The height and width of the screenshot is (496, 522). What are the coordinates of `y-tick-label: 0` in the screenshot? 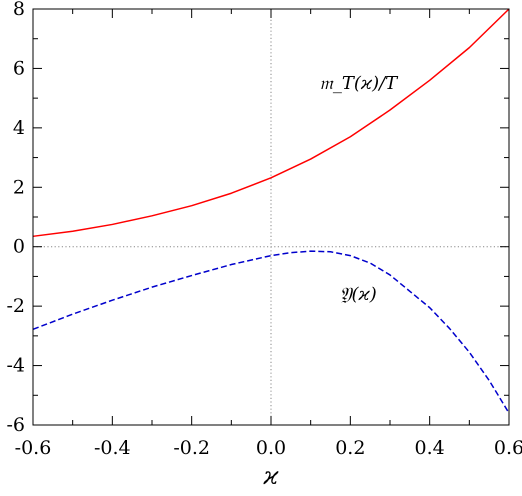 It's located at (19, 247).